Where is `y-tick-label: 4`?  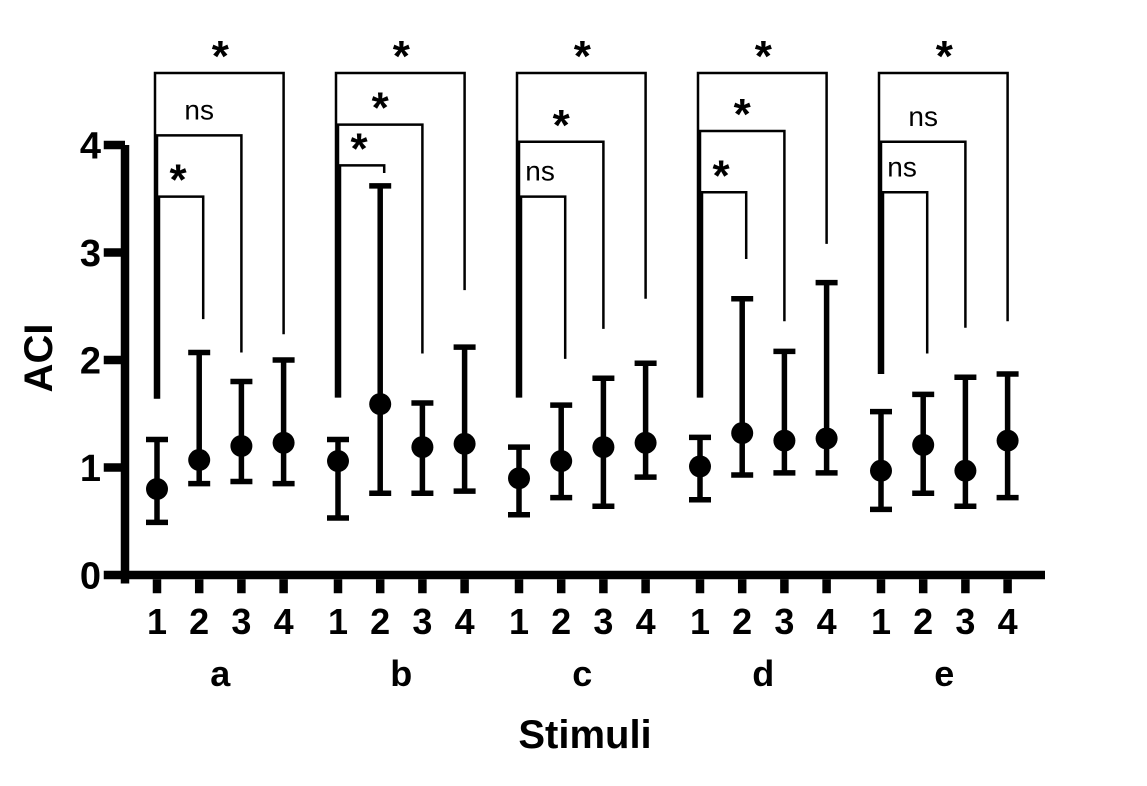
y-tick-label: 4 is located at coordinates (90, 147).